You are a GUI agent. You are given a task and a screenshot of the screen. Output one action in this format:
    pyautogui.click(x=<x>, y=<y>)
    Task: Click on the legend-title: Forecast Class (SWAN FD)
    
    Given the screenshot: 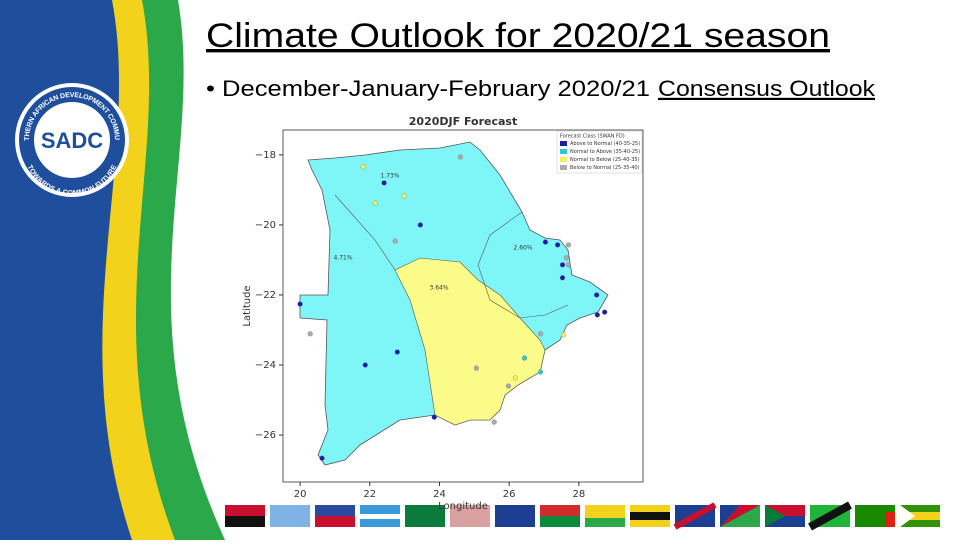 What is the action you would take?
    pyautogui.click(x=592, y=137)
    